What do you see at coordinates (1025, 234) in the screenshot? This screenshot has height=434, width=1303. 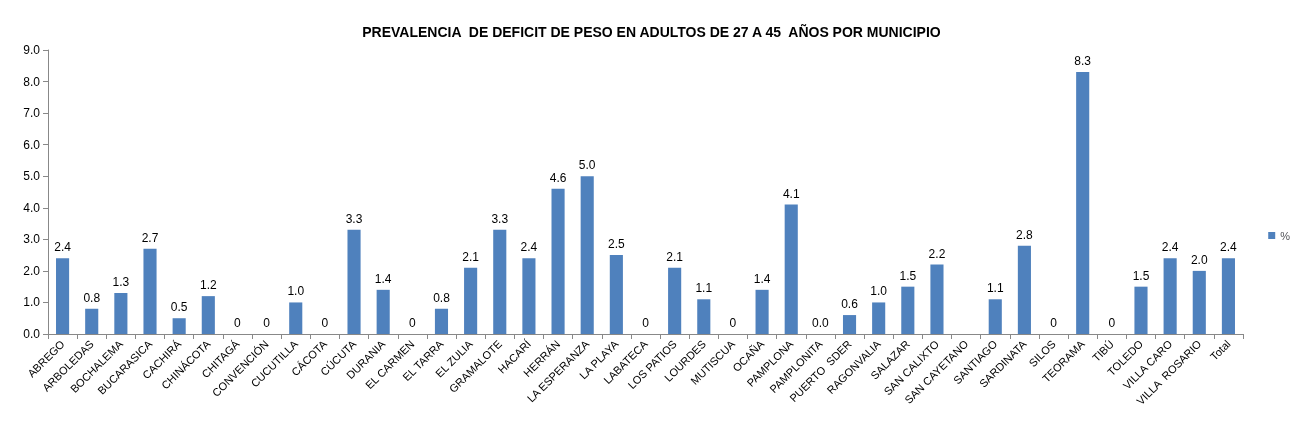 I see `data-label: 2.8` at bounding box center [1025, 234].